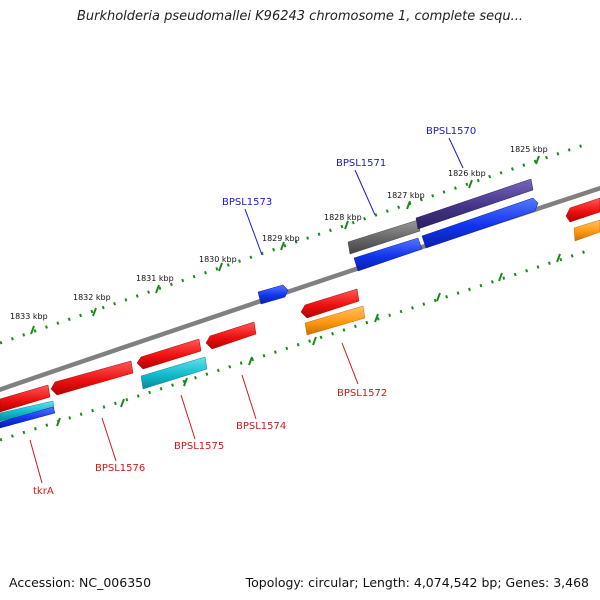 This screenshot has width=600, height=600. I want to click on gene-label-BPSL1572: BPSL1572, so click(362, 393).